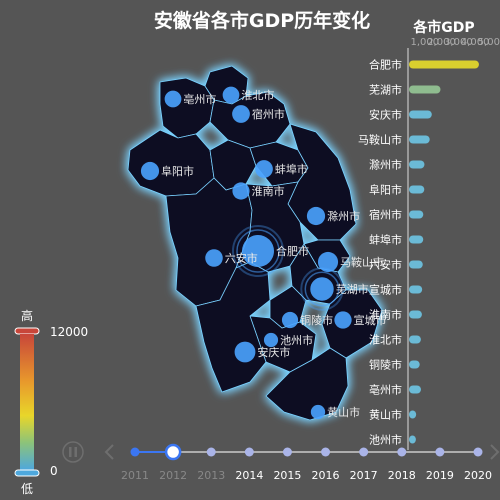 The width and height of the screenshot is (500, 500). I want to click on scatter-point: 淮北市, so click(248, 95).